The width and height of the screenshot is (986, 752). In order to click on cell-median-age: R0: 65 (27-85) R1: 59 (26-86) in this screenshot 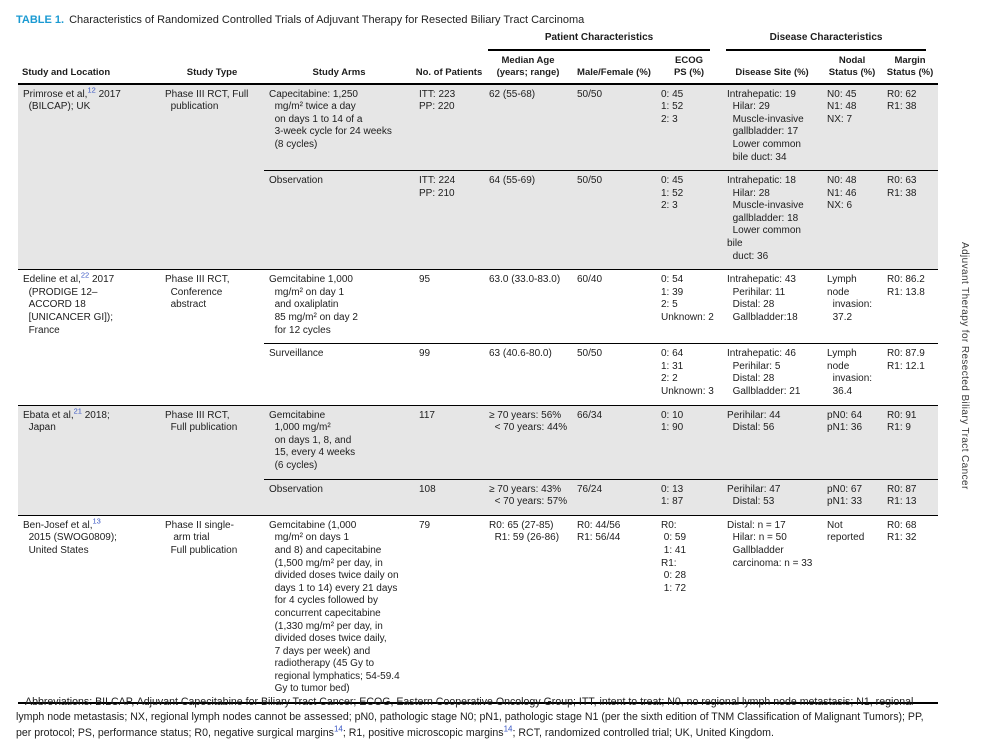, I will do `click(528, 609)`.